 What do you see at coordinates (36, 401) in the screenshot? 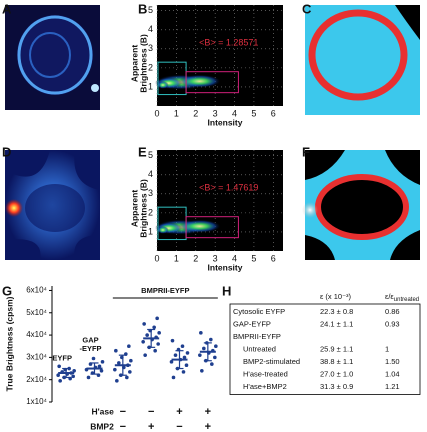
I see `y-tick-label: 1x10⁴` at bounding box center [36, 401].